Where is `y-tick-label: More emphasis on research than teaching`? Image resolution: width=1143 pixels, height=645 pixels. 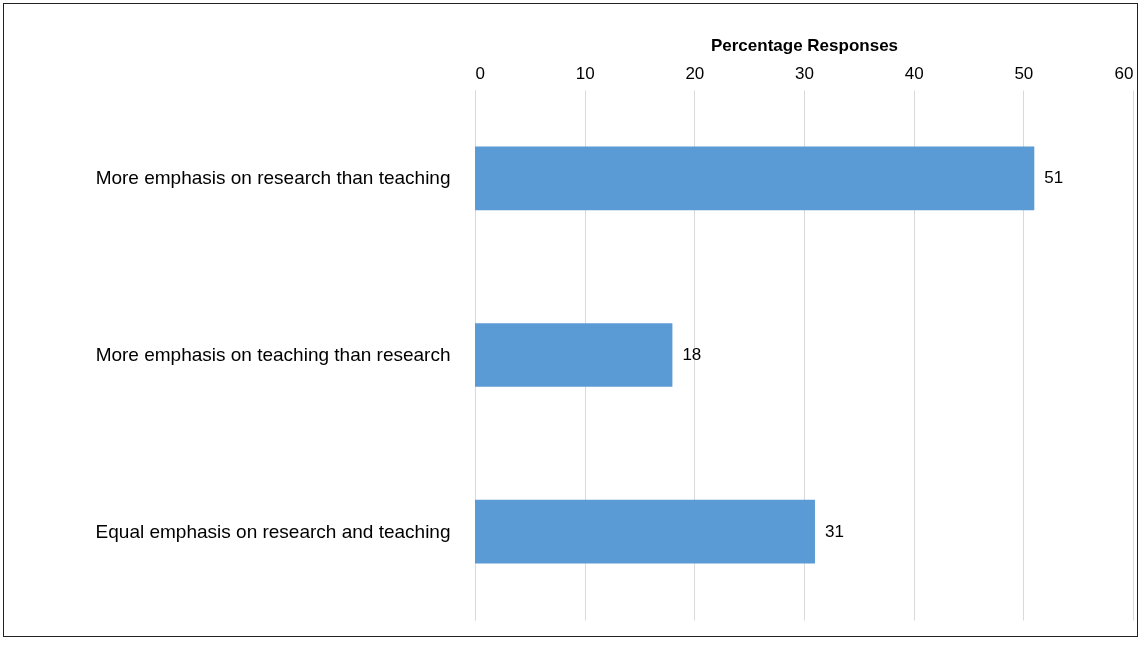 y-tick-label: More emphasis on research than teaching is located at coordinates (273, 178).